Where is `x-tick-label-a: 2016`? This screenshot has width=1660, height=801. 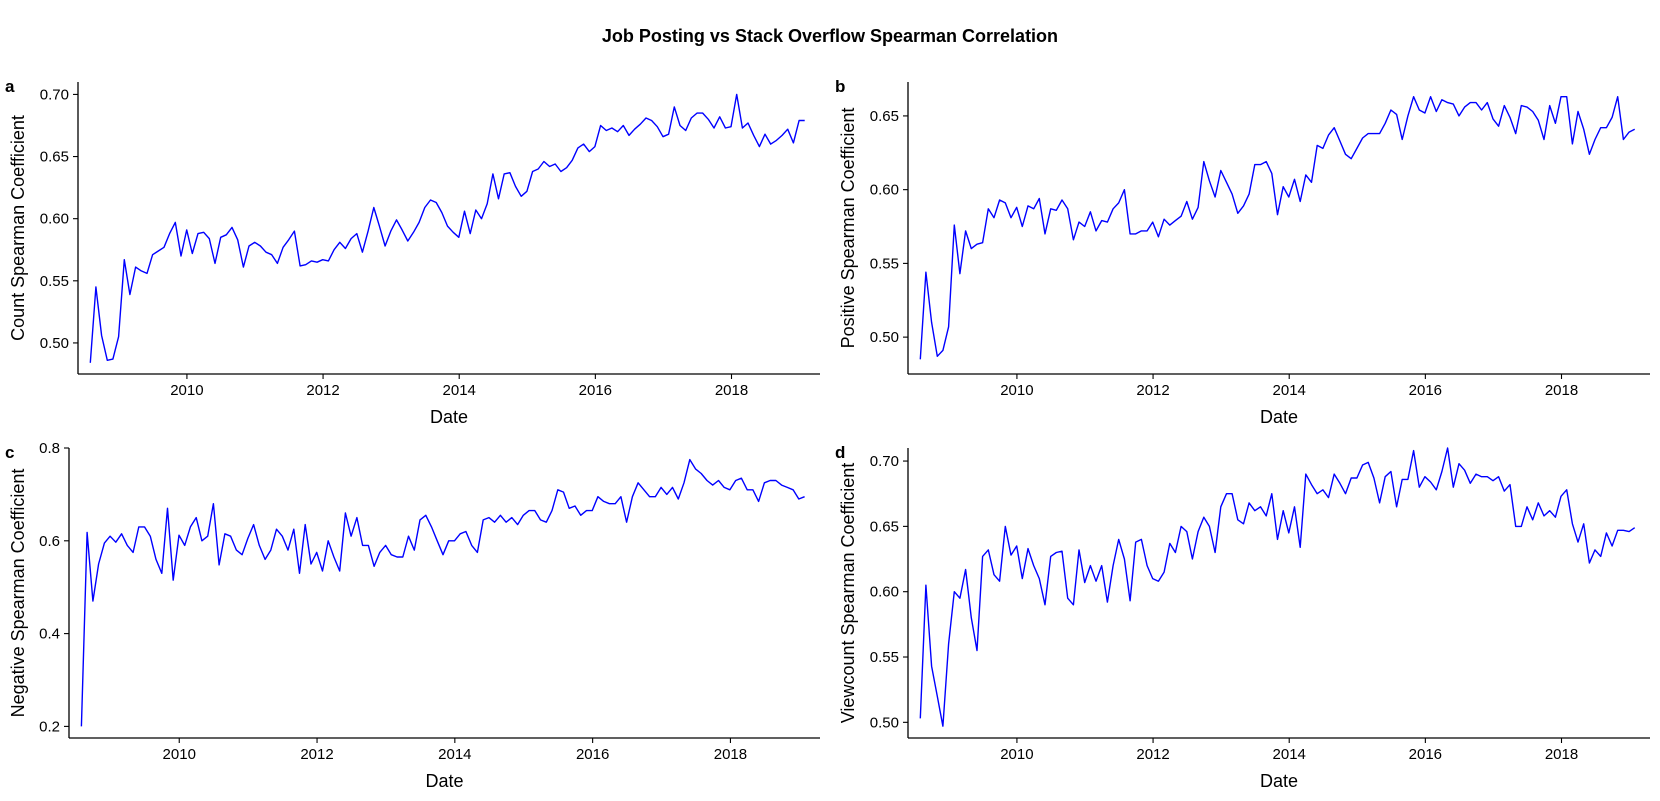
x-tick-label-a: 2016 is located at coordinates (595, 390).